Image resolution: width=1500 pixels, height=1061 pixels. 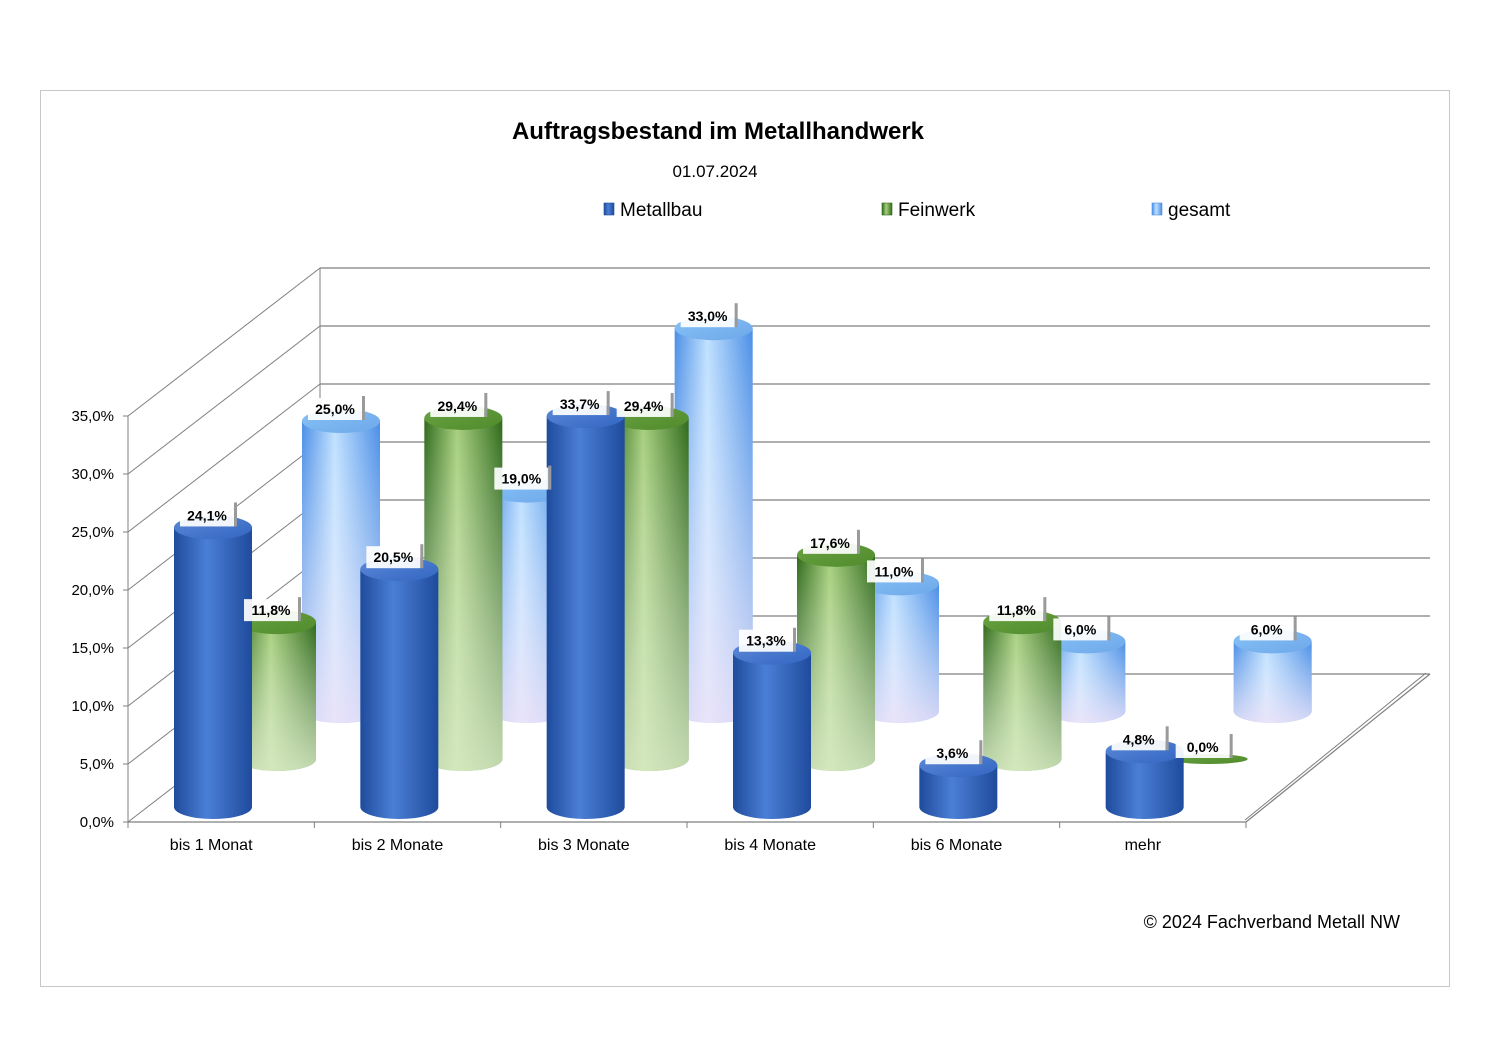 I want to click on y-tick-label: 15,0%, so click(x=92, y=648).